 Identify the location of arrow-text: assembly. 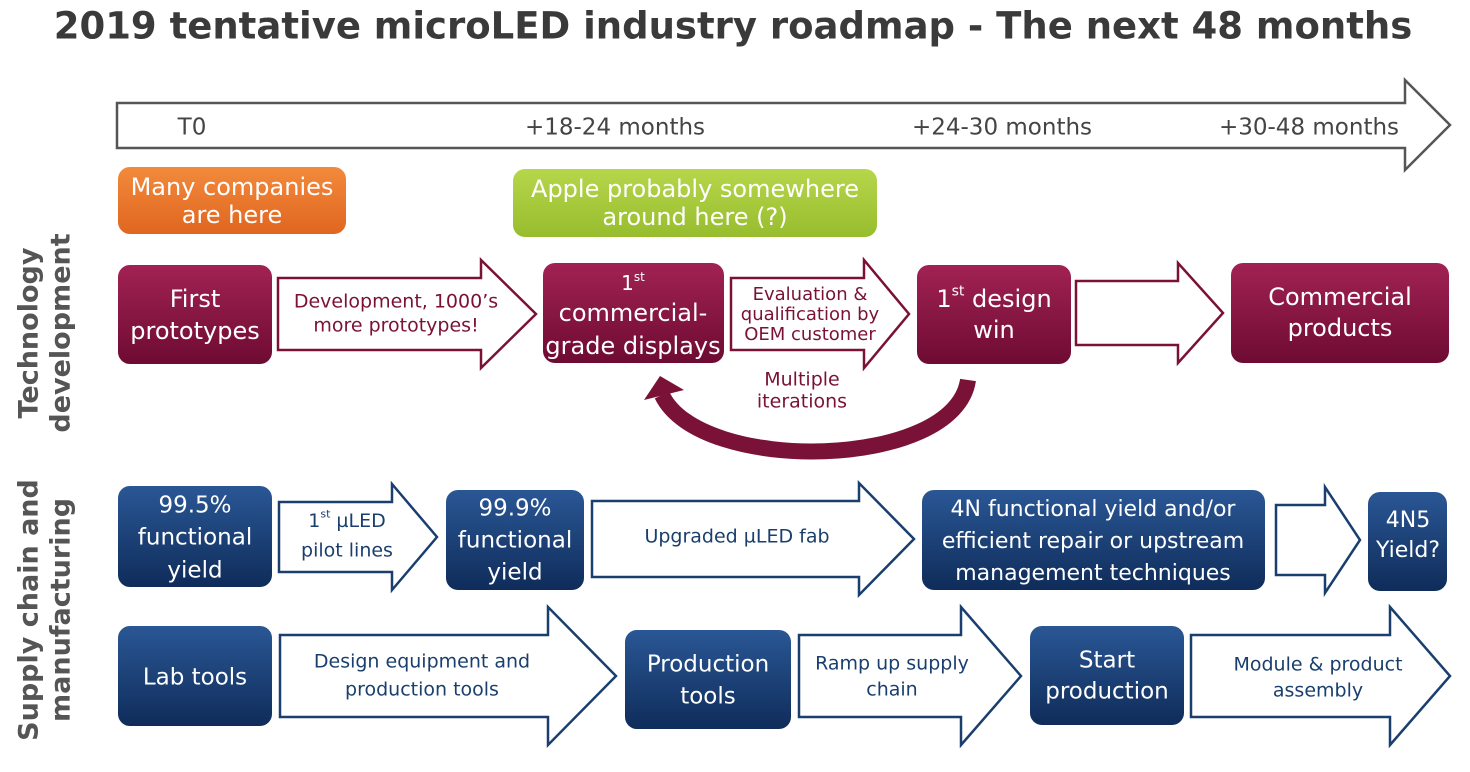
(1318, 691).